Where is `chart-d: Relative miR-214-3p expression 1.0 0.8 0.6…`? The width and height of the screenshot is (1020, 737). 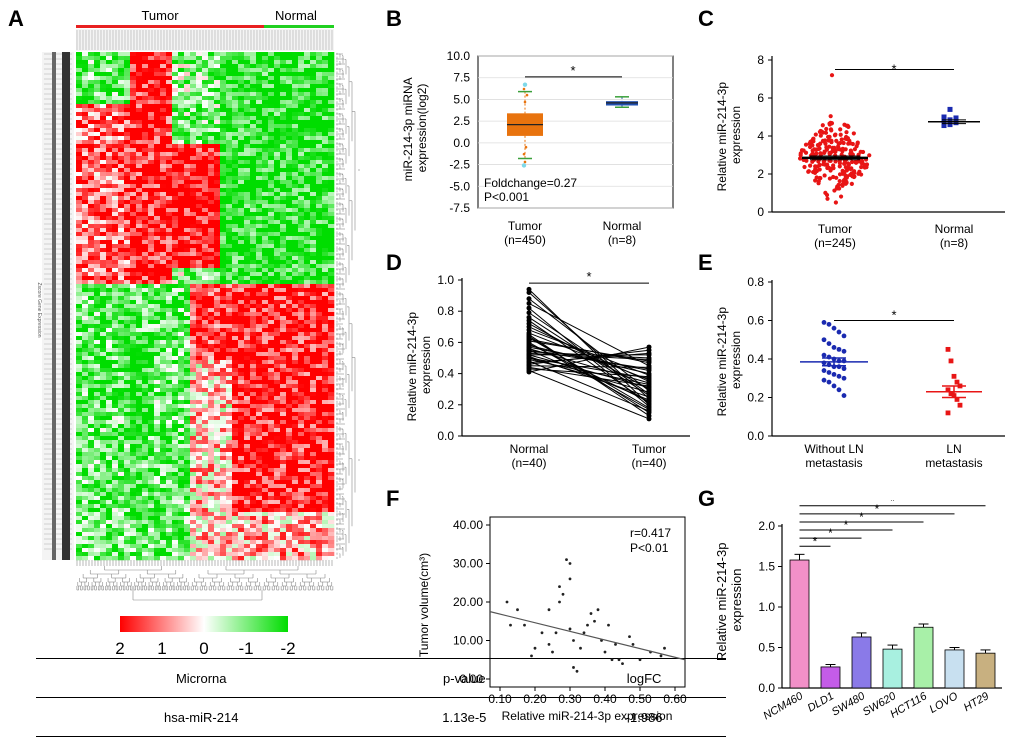
chart-d: Relative miR-214-3p expression 1.0 0.8 0.6… is located at coordinates (547, 370).